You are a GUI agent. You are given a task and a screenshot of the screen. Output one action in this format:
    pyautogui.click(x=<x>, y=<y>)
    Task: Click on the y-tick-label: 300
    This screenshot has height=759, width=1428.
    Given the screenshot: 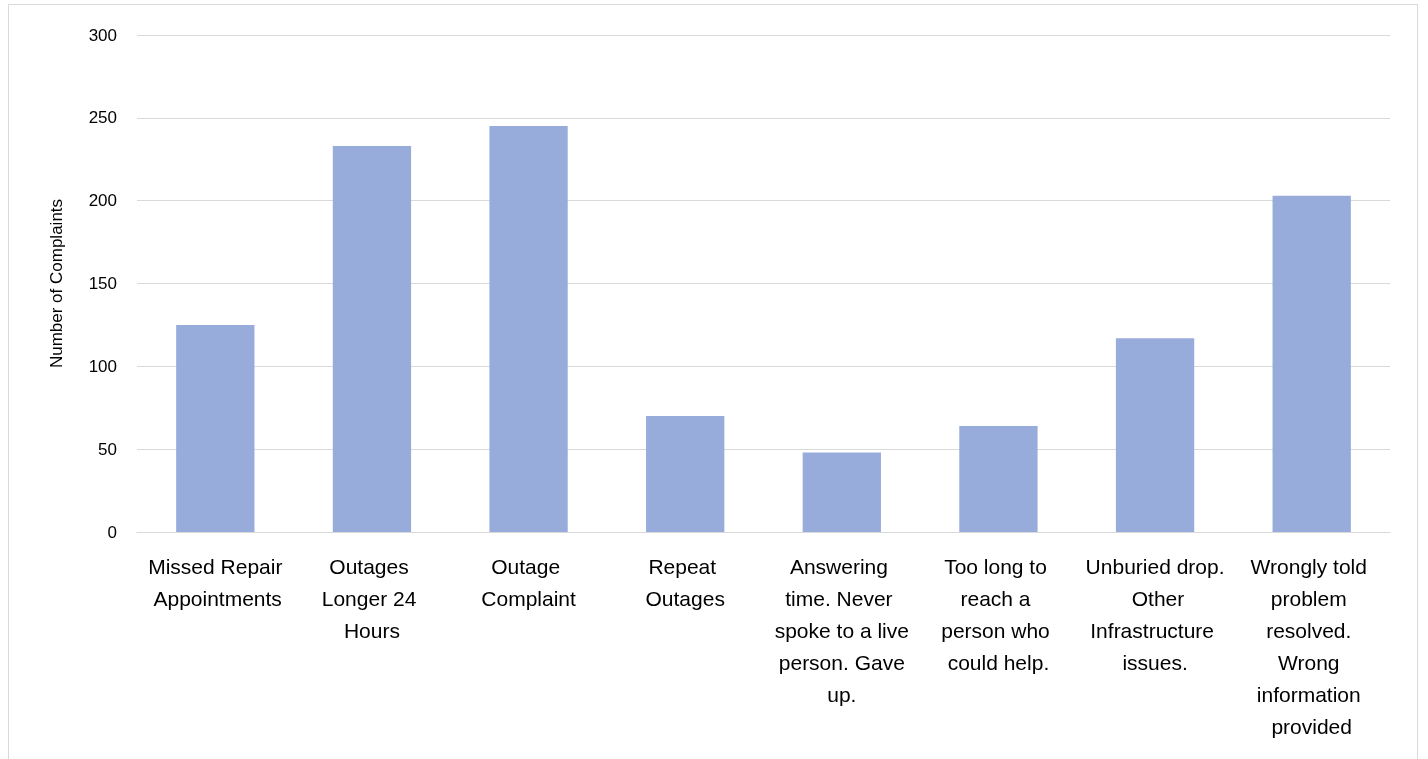 What is the action you would take?
    pyautogui.click(x=102, y=35)
    